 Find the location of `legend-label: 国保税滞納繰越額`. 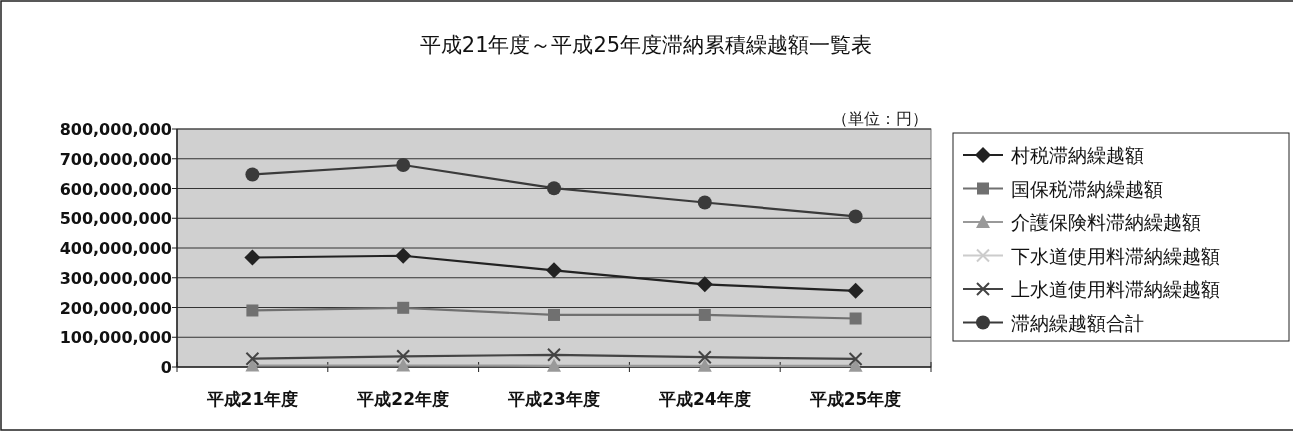

legend-label: 国保税滞納繰越額 is located at coordinates (1087, 188).